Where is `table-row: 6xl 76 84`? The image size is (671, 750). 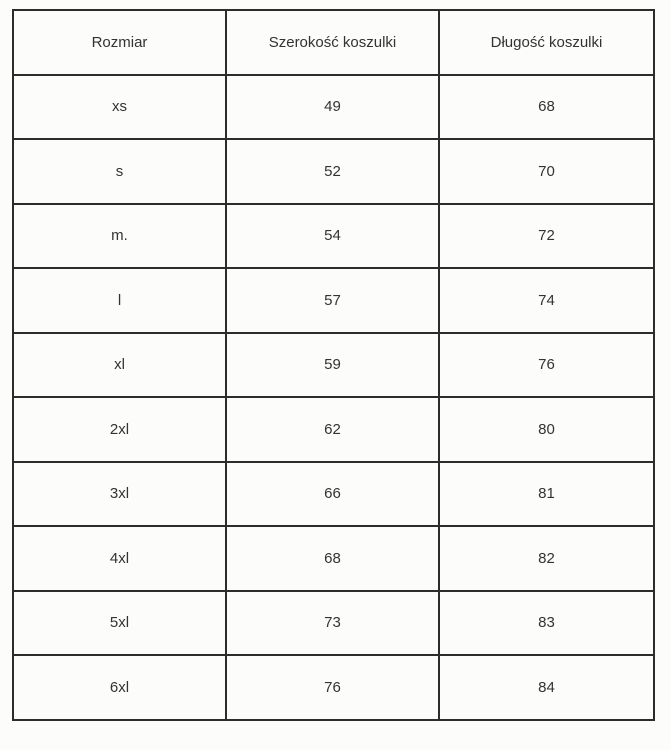
table-row: 6xl 76 84 is located at coordinates (333, 687).